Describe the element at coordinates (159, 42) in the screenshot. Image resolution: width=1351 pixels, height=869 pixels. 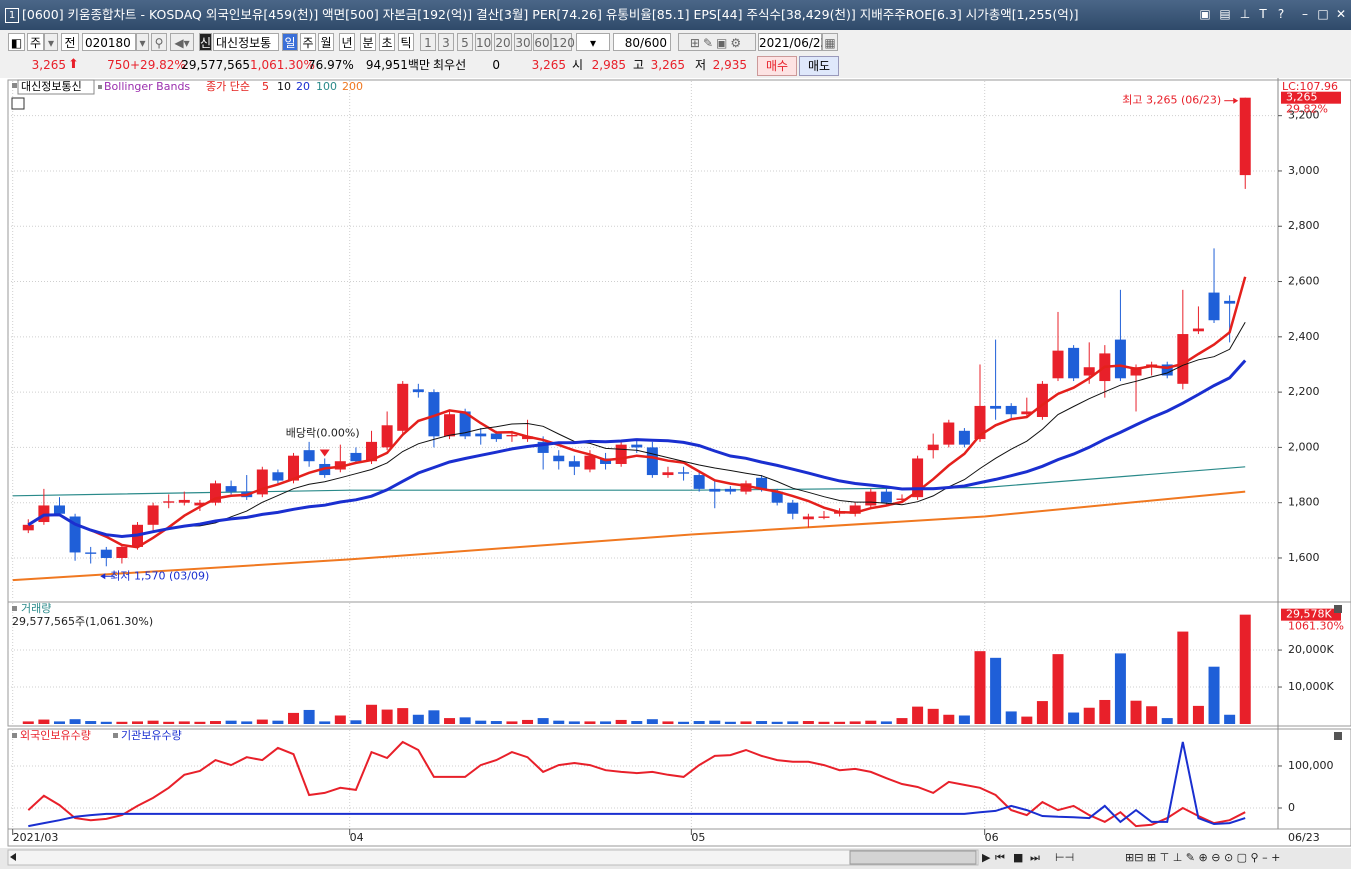
I see `search-button: ⚲` at that location.